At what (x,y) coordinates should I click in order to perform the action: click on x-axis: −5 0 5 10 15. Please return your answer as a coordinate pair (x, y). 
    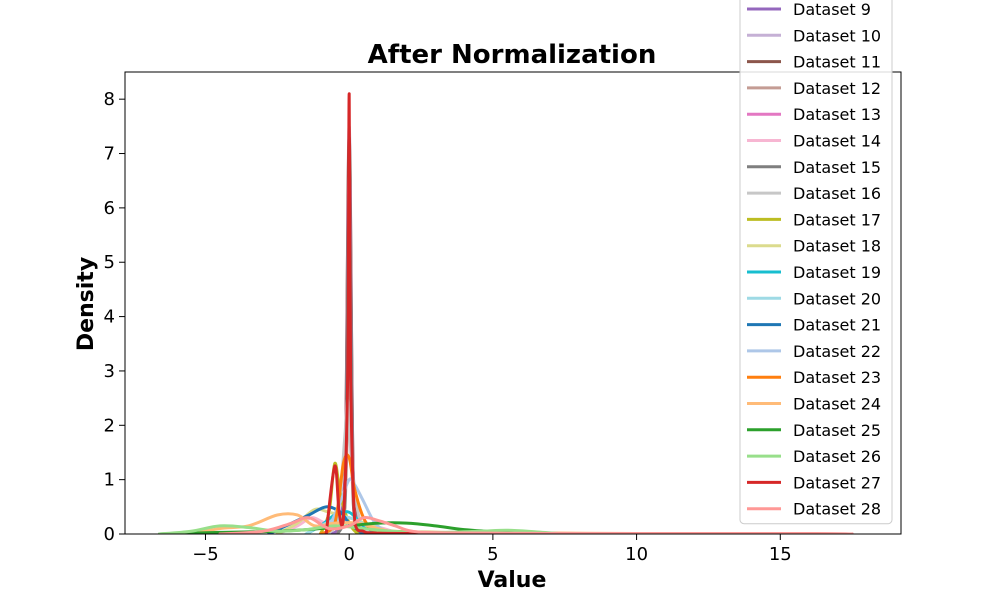
    Looking at the image, I should click on (492, 549).